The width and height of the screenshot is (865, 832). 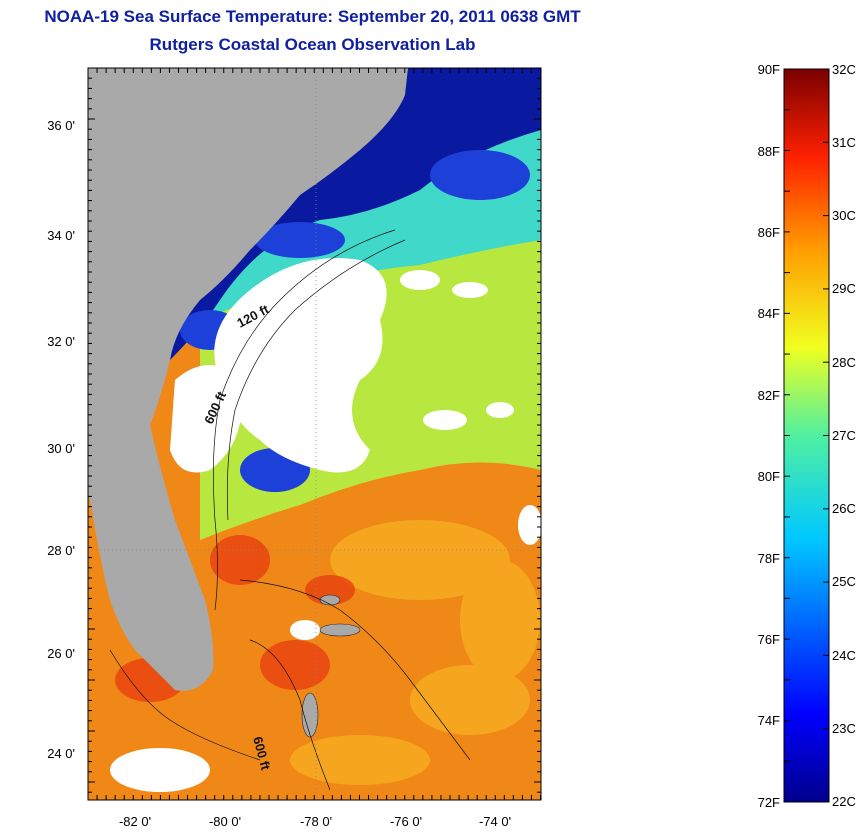 What do you see at coordinates (844, 288) in the screenshot?
I see `colorbar-c-label: 29C` at bounding box center [844, 288].